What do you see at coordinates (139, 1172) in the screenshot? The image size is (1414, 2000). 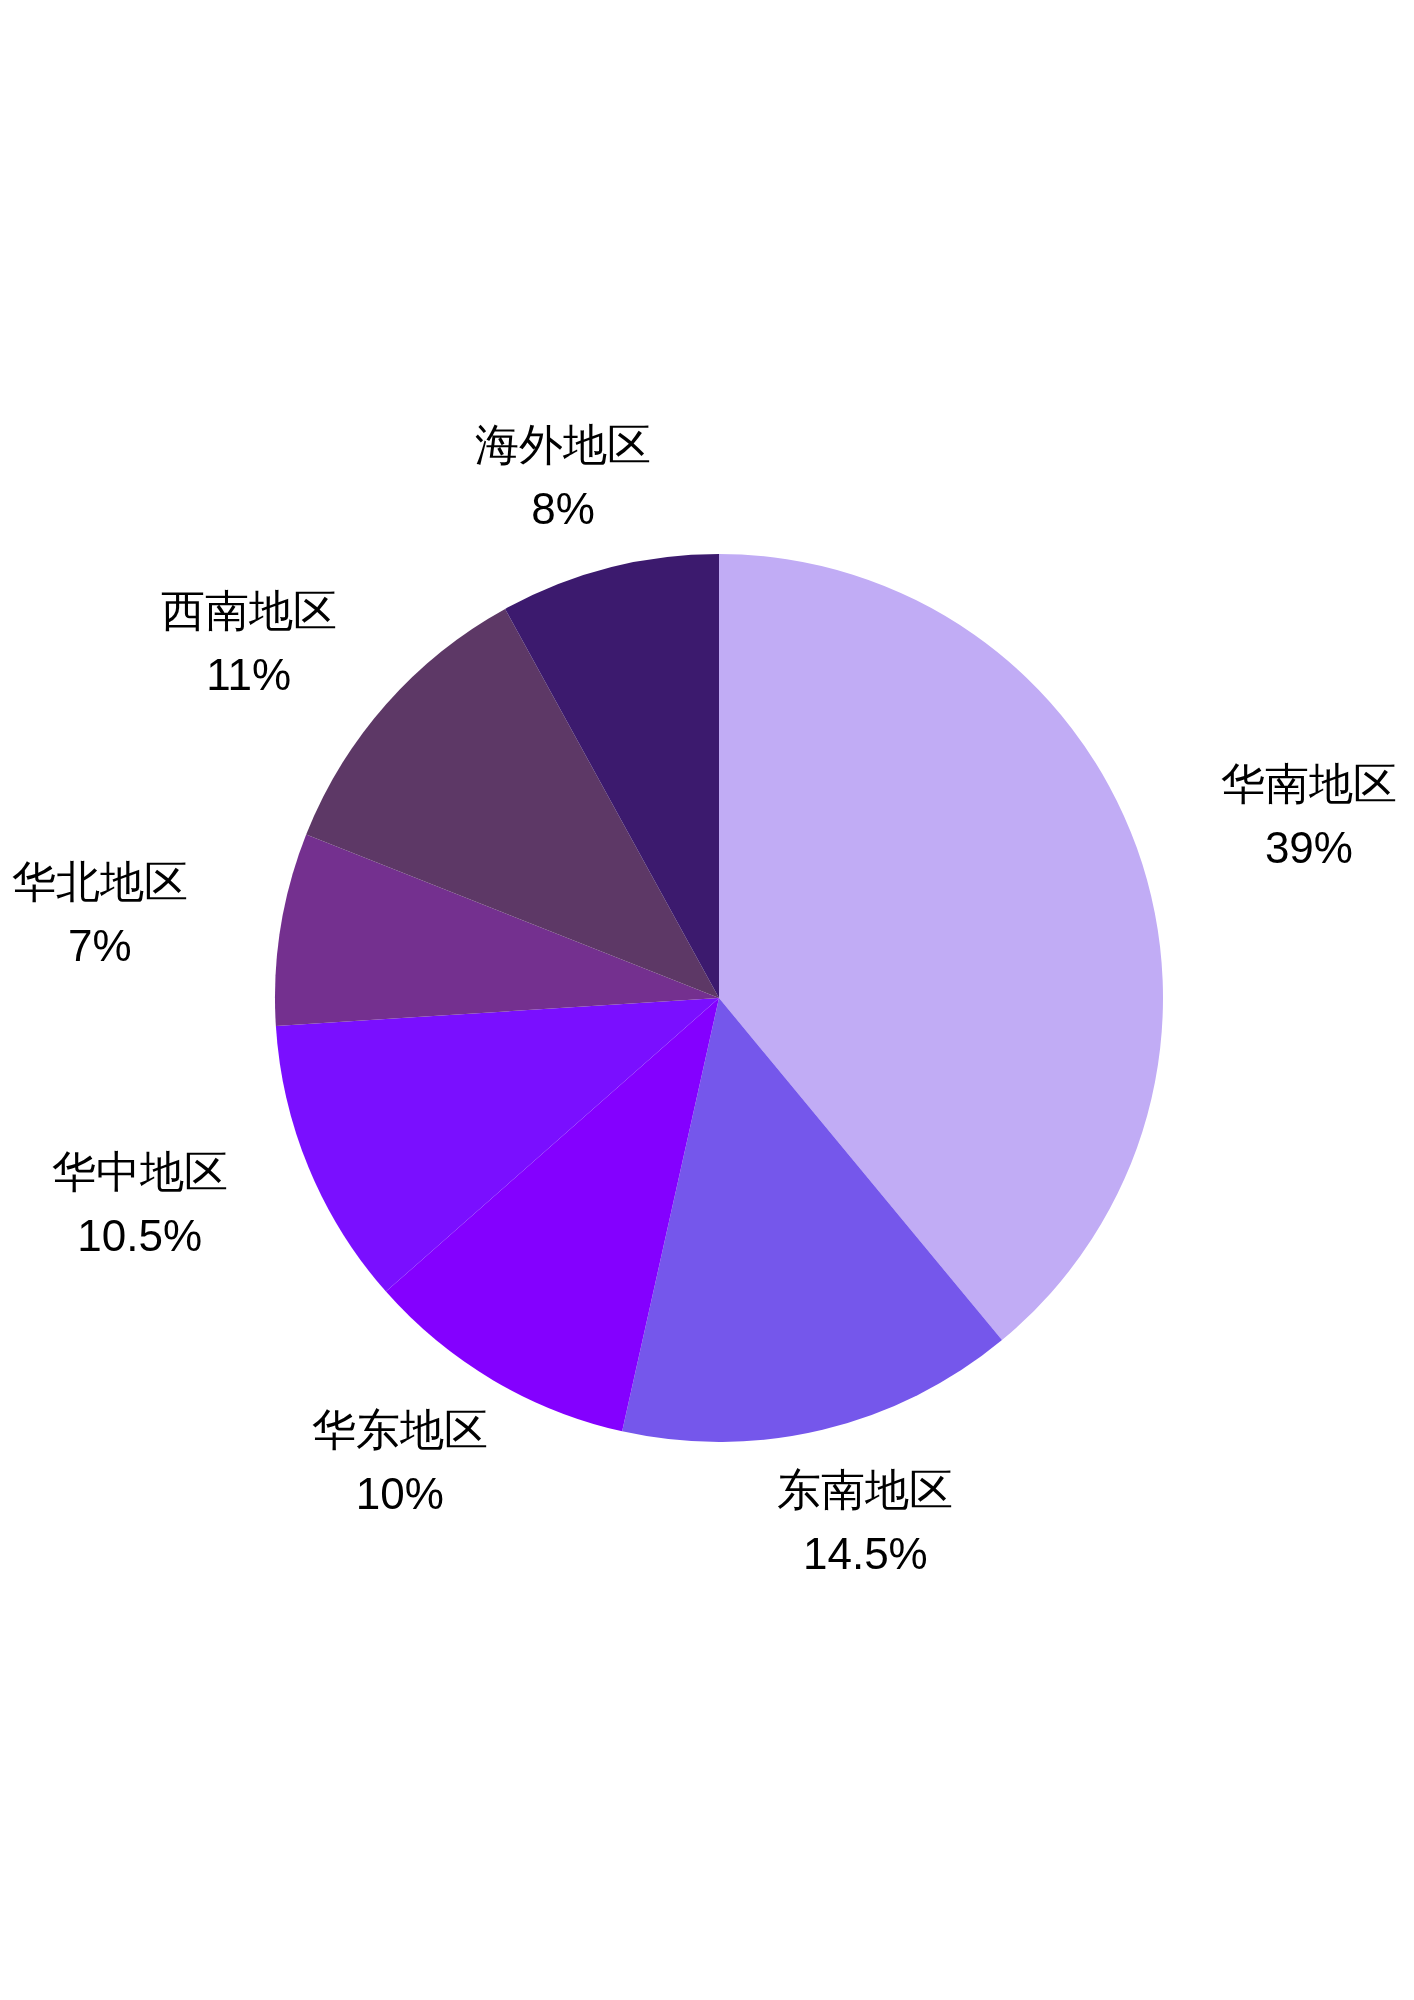 I see `slice-label: 华中地区` at bounding box center [139, 1172].